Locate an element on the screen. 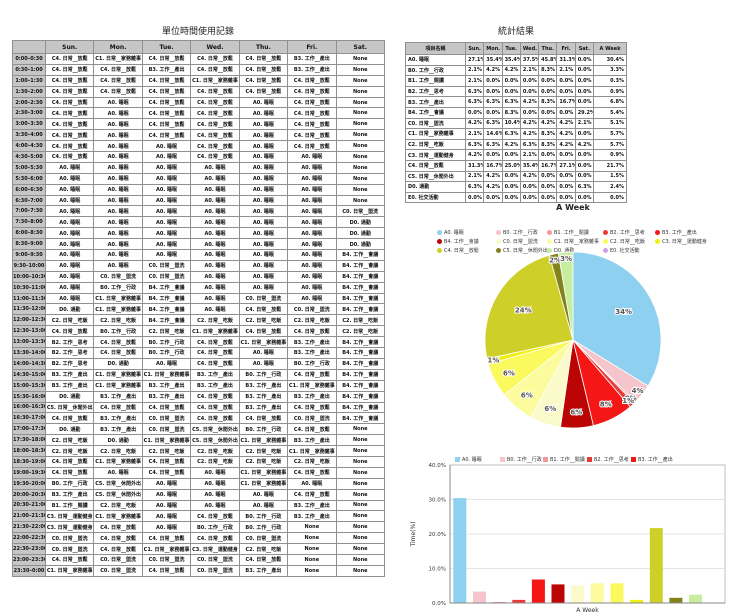 The image size is (730, 613). time-cell: 7:30–8:00 is located at coordinates (29, 222).